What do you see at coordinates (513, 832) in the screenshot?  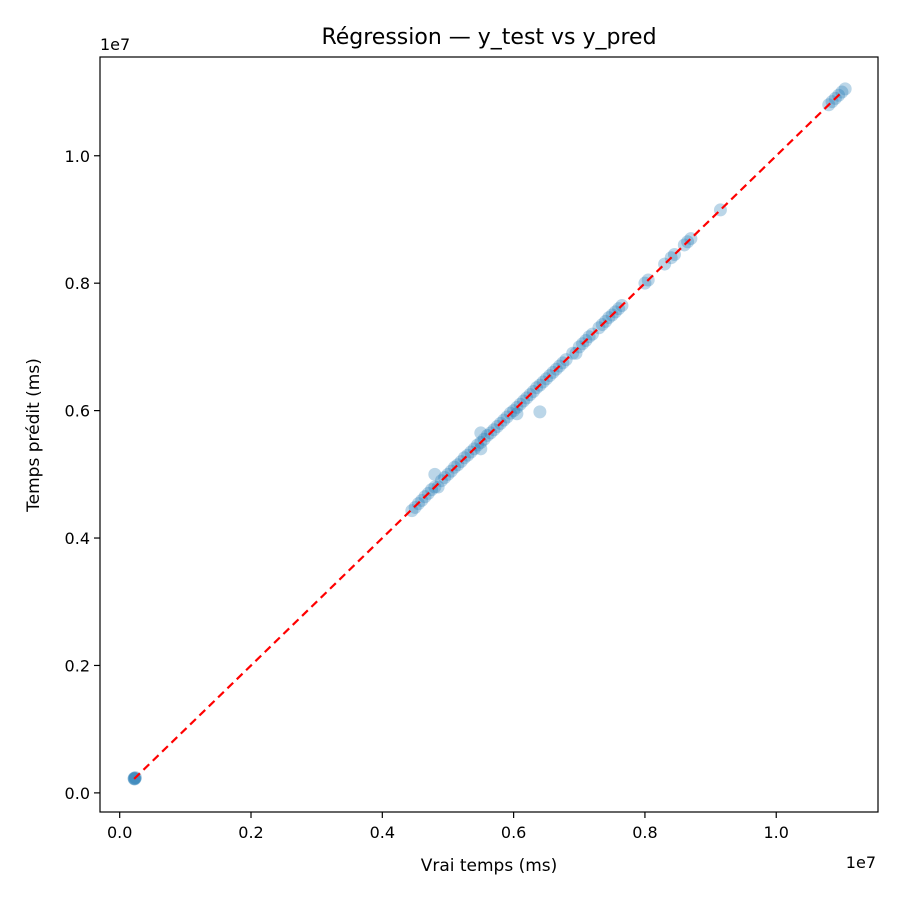 I see `x-tick-label: 0.6` at bounding box center [513, 832].